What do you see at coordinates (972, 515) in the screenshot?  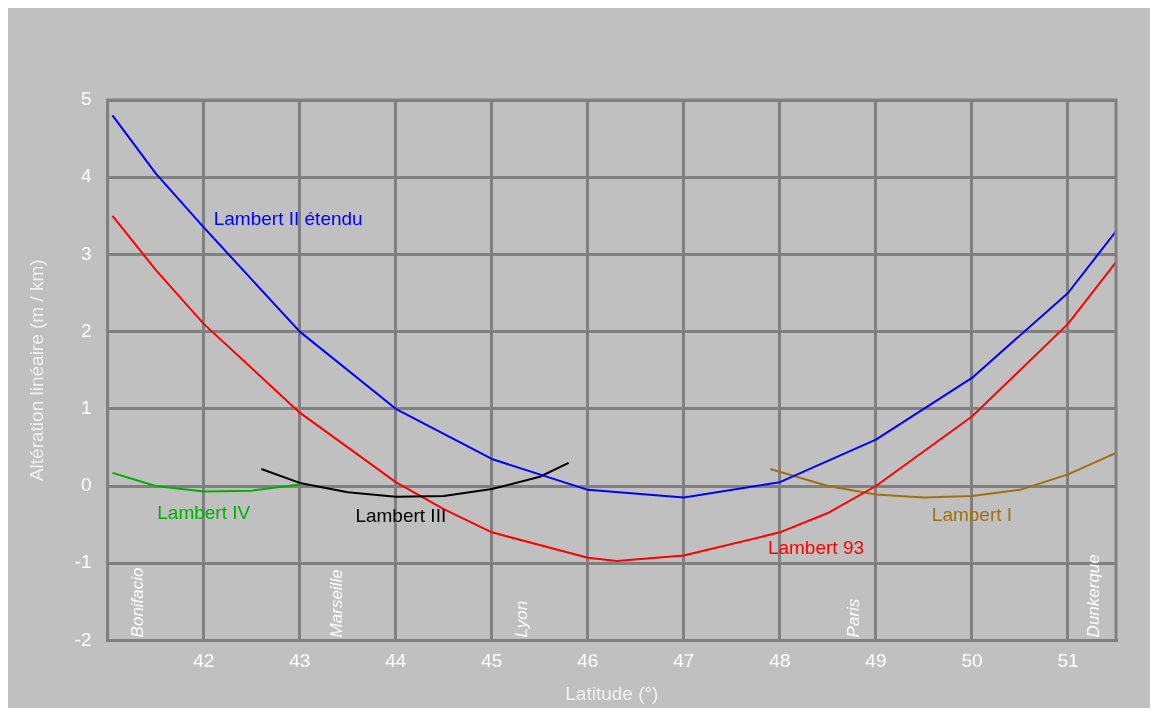 I see `series-label: Lambert I` at bounding box center [972, 515].